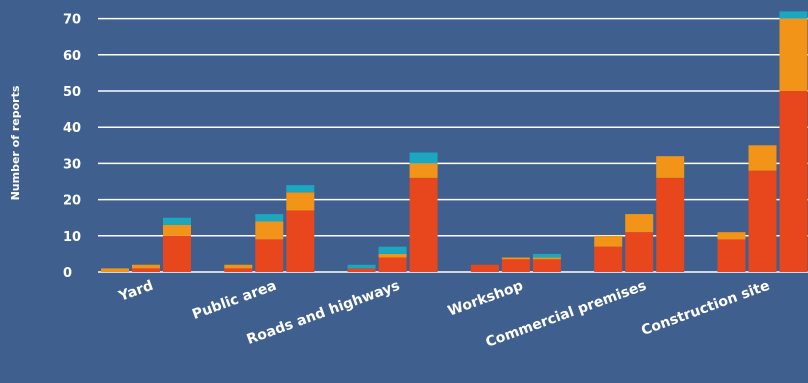  Describe the element at coordinates (72, 20) in the screenshot. I see `y-tick-label: 70` at that location.